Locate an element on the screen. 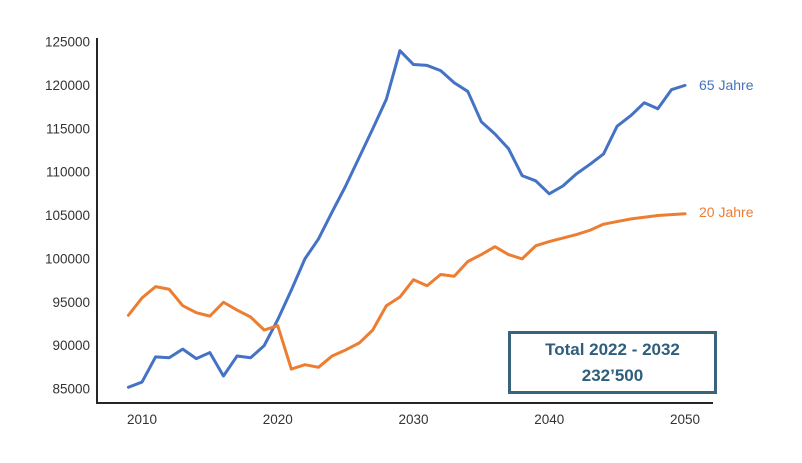 The image size is (802, 463). y-tick-label: 90000 is located at coordinates (71, 345).